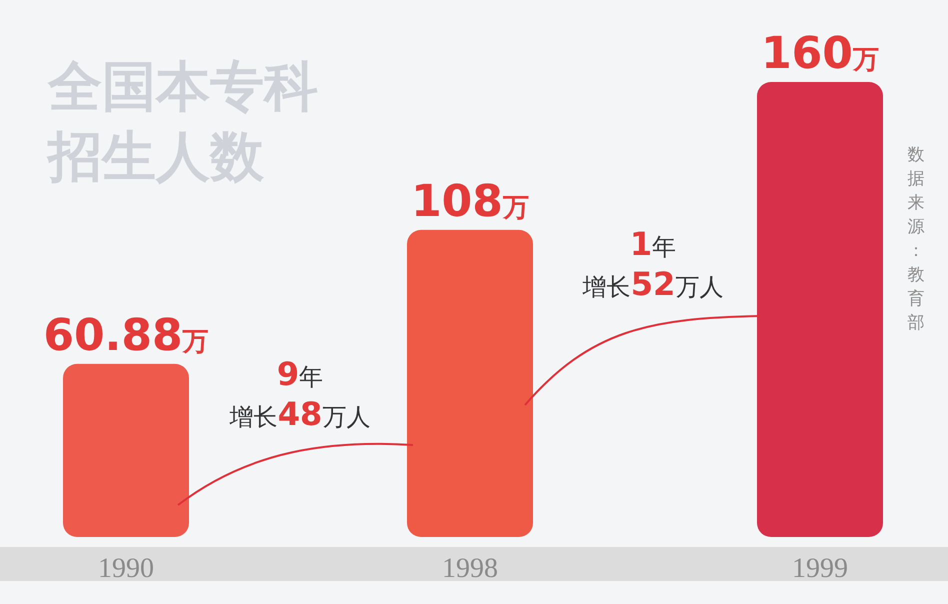  What do you see at coordinates (820, 53) in the screenshot?
I see `data-label: 160万` at bounding box center [820, 53].